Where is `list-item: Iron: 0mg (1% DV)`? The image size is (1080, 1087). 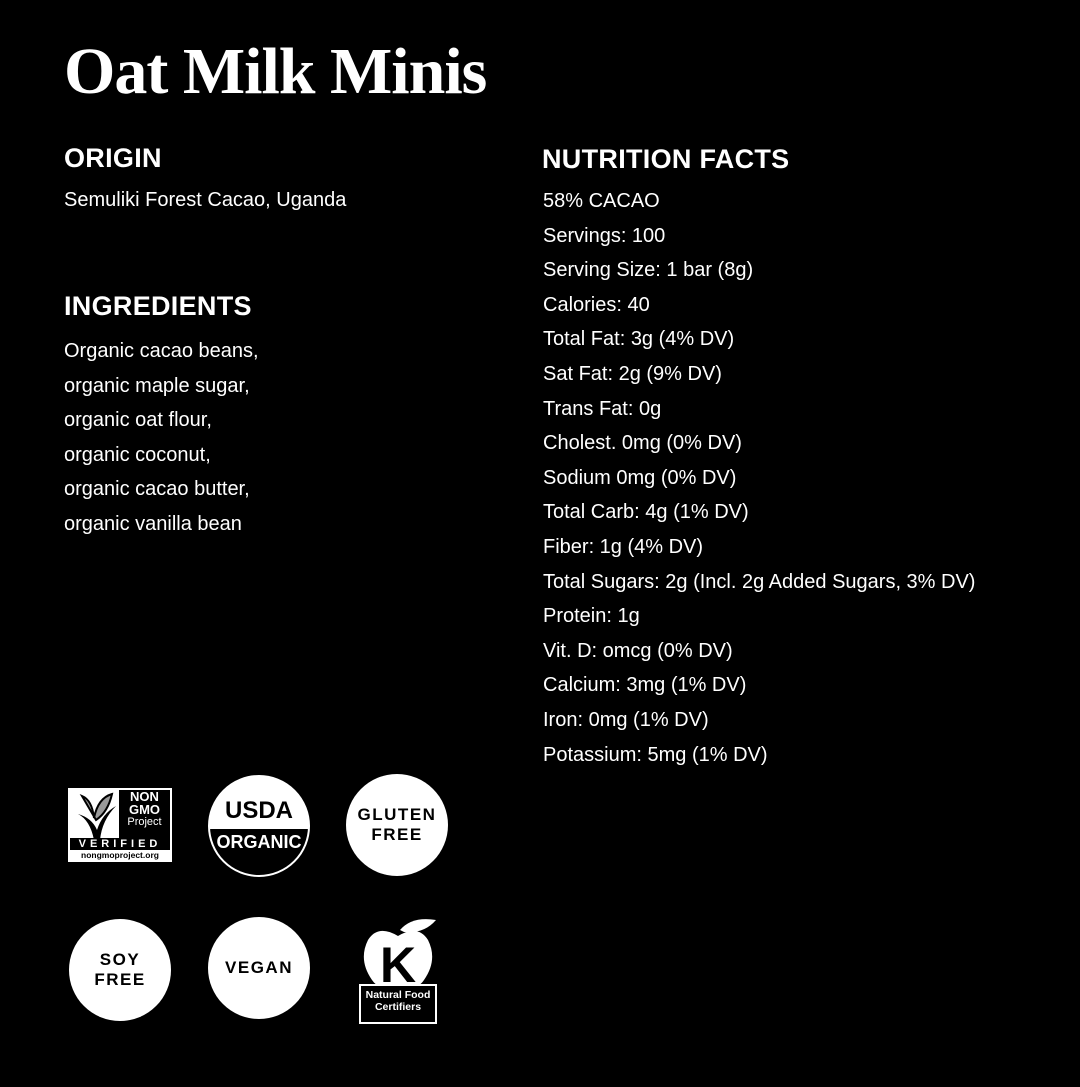 list-item: Iron: 0mg (1% DV) is located at coordinates (626, 719).